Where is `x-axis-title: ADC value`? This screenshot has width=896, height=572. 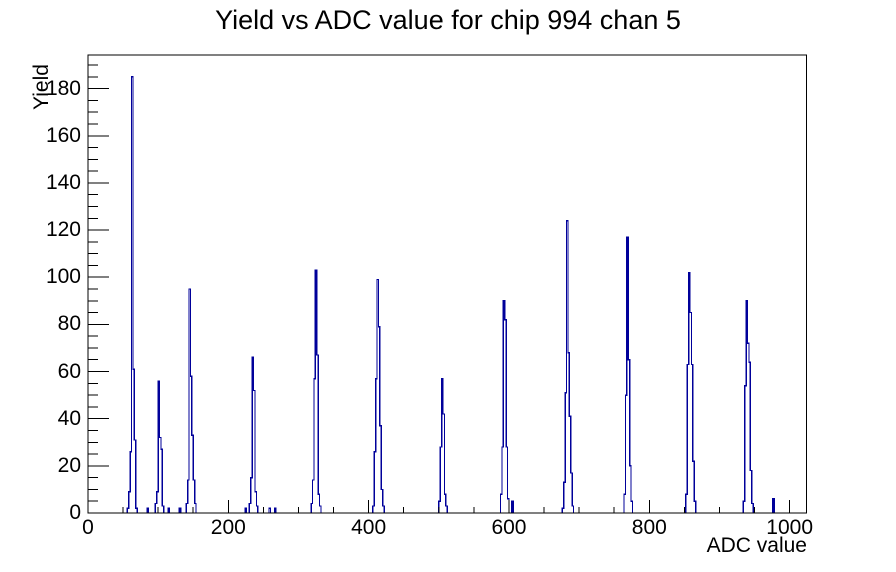
x-axis-title: ADC value is located at coordinates (756, 545).